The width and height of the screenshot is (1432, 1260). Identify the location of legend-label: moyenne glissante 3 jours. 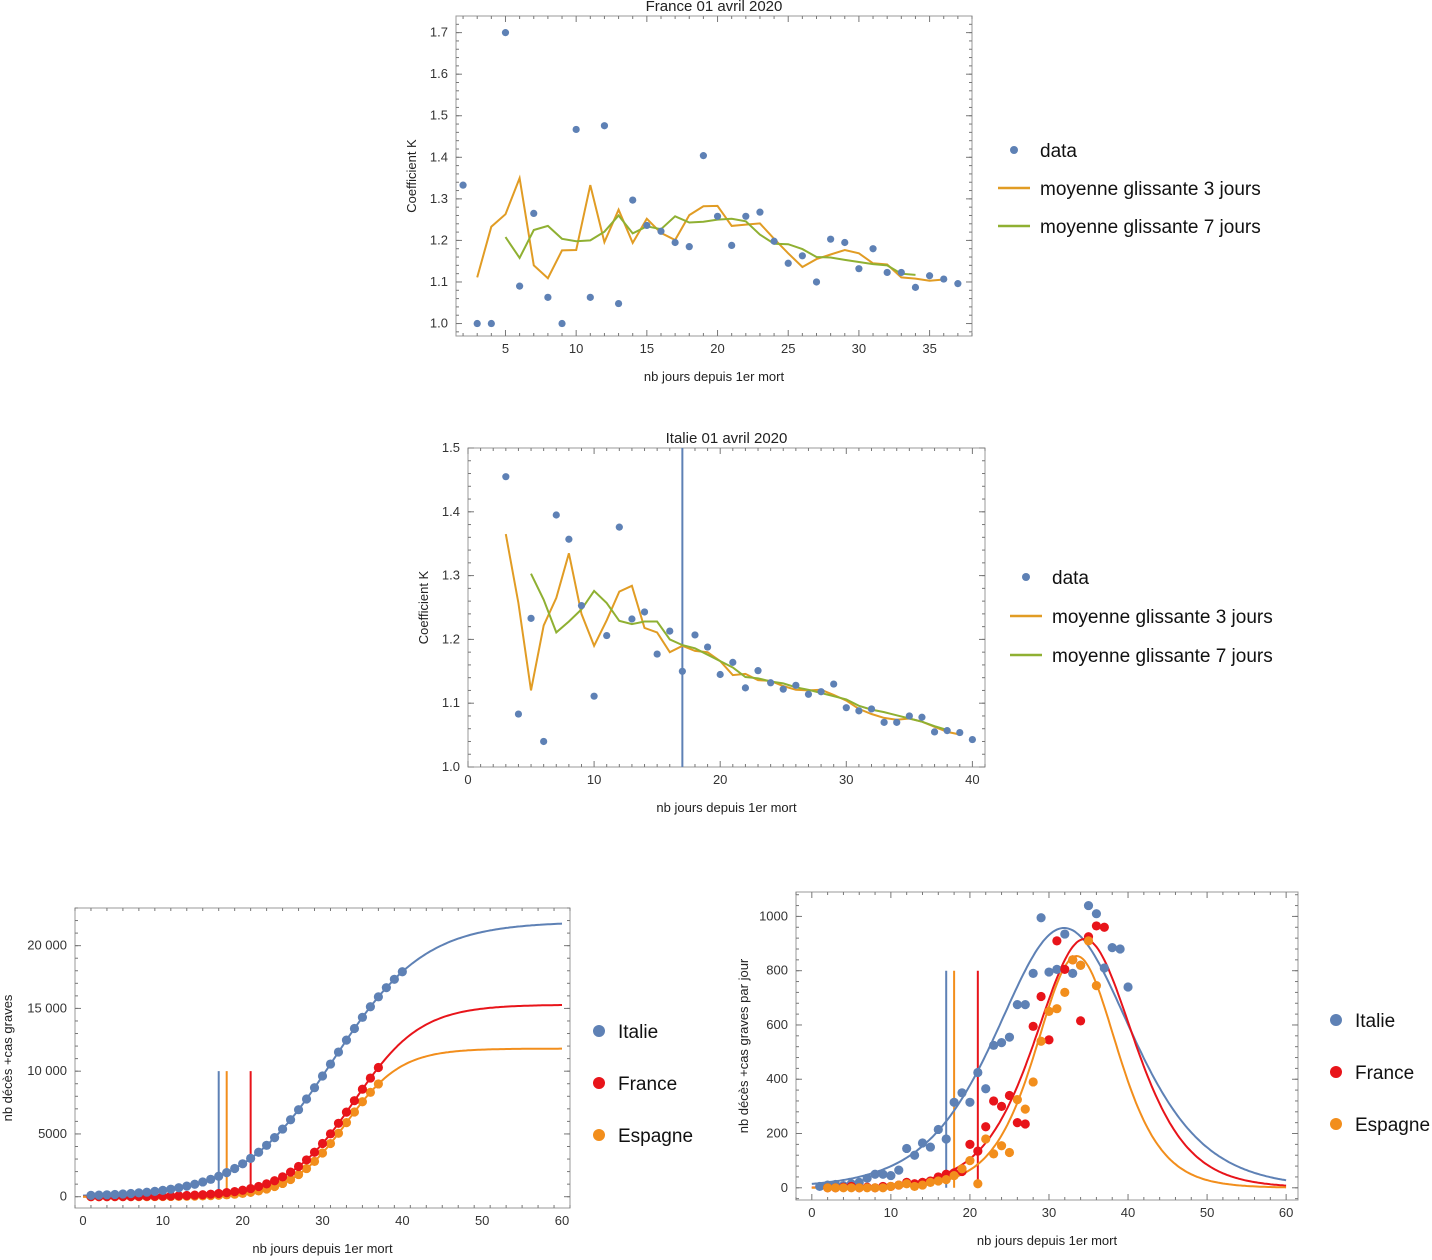
(1162, 617).